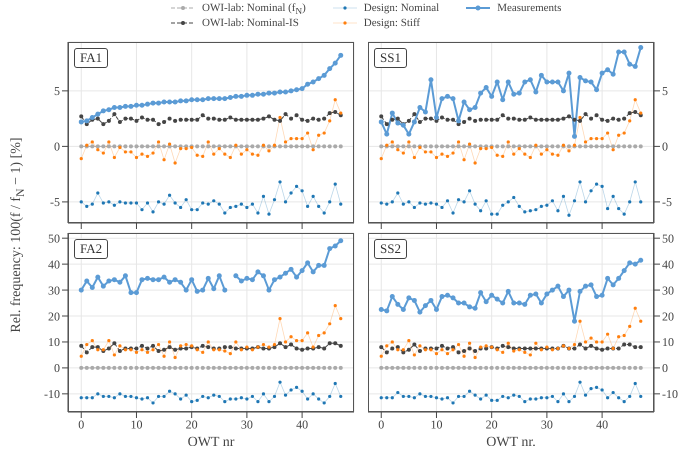 The image size is (684, 451). Describe the element at coordinates (91, 58) in the screenshot. I see `text: FA1` at that location.